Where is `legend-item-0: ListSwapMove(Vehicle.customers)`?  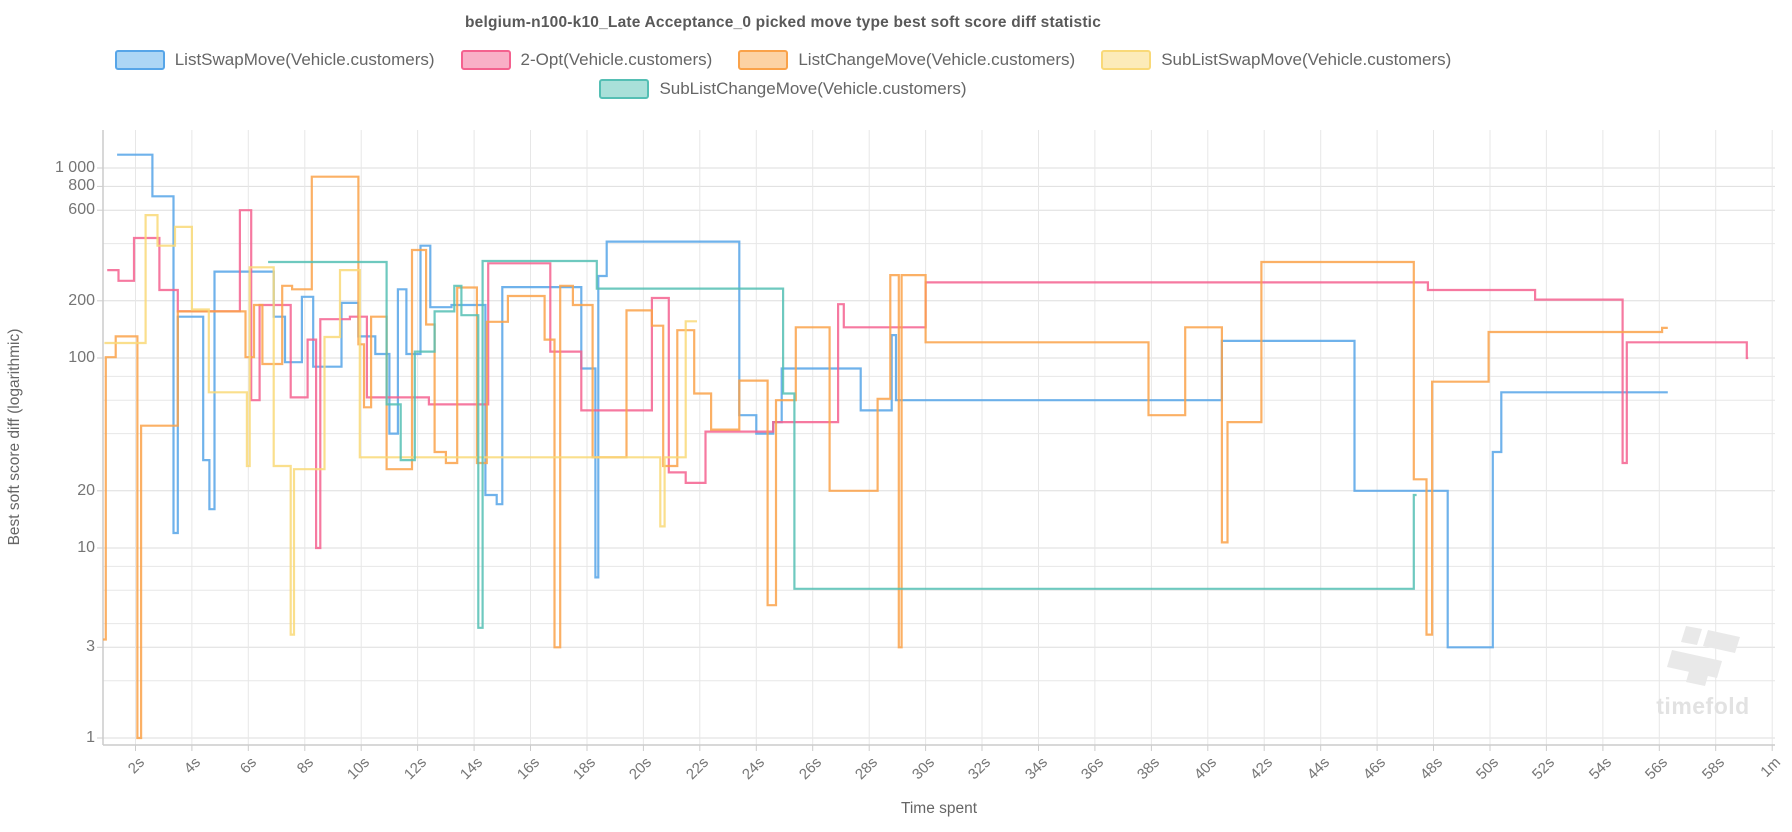 legend-item-0: ListSwapMove(Vehicle.customers) is located at coordinates (274, 60).